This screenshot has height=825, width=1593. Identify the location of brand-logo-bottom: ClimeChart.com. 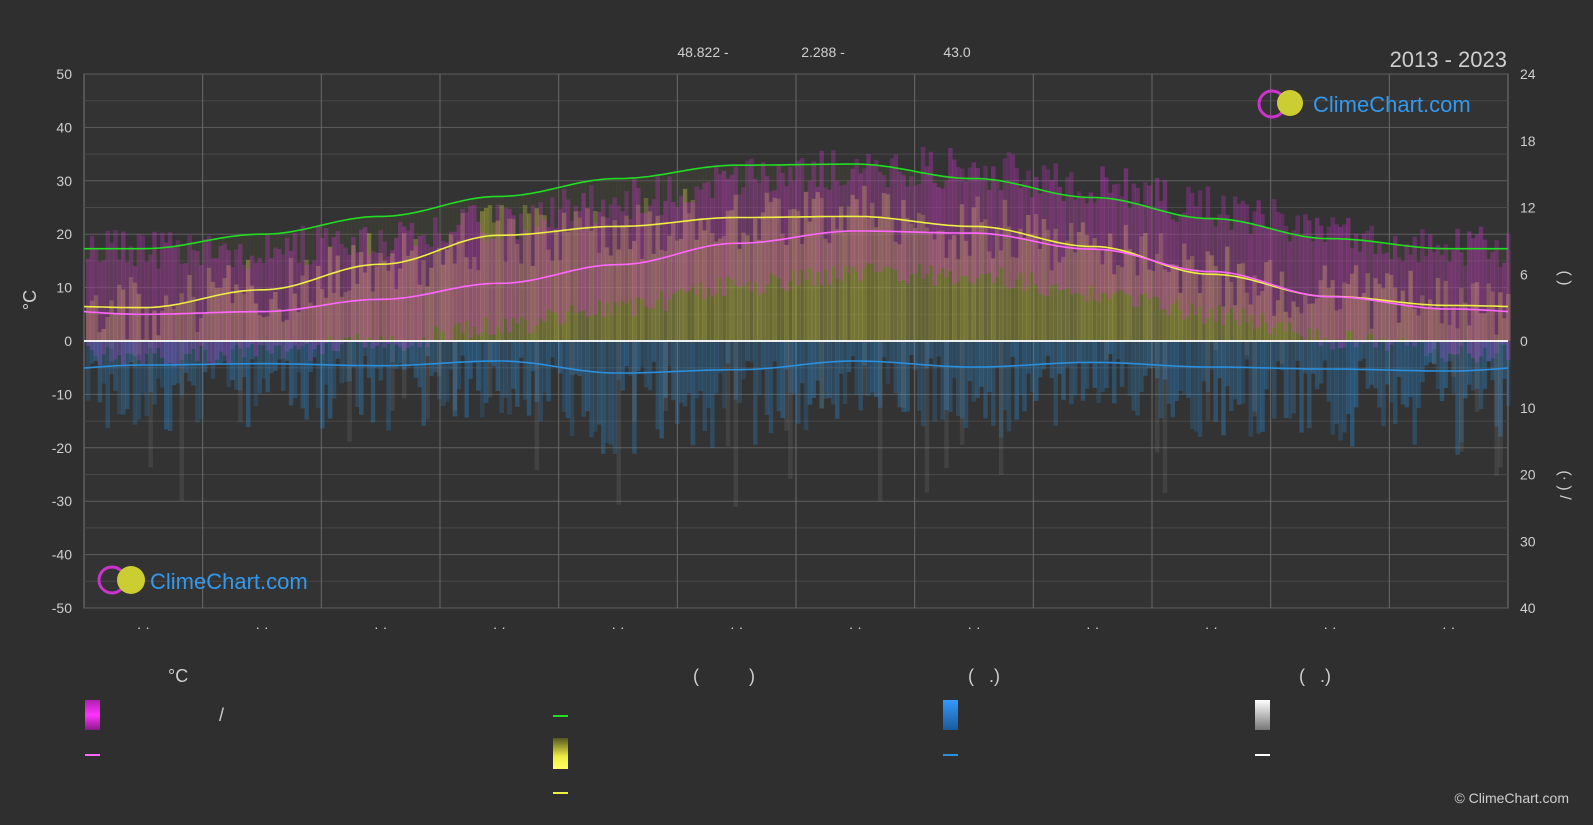
(202, 580).